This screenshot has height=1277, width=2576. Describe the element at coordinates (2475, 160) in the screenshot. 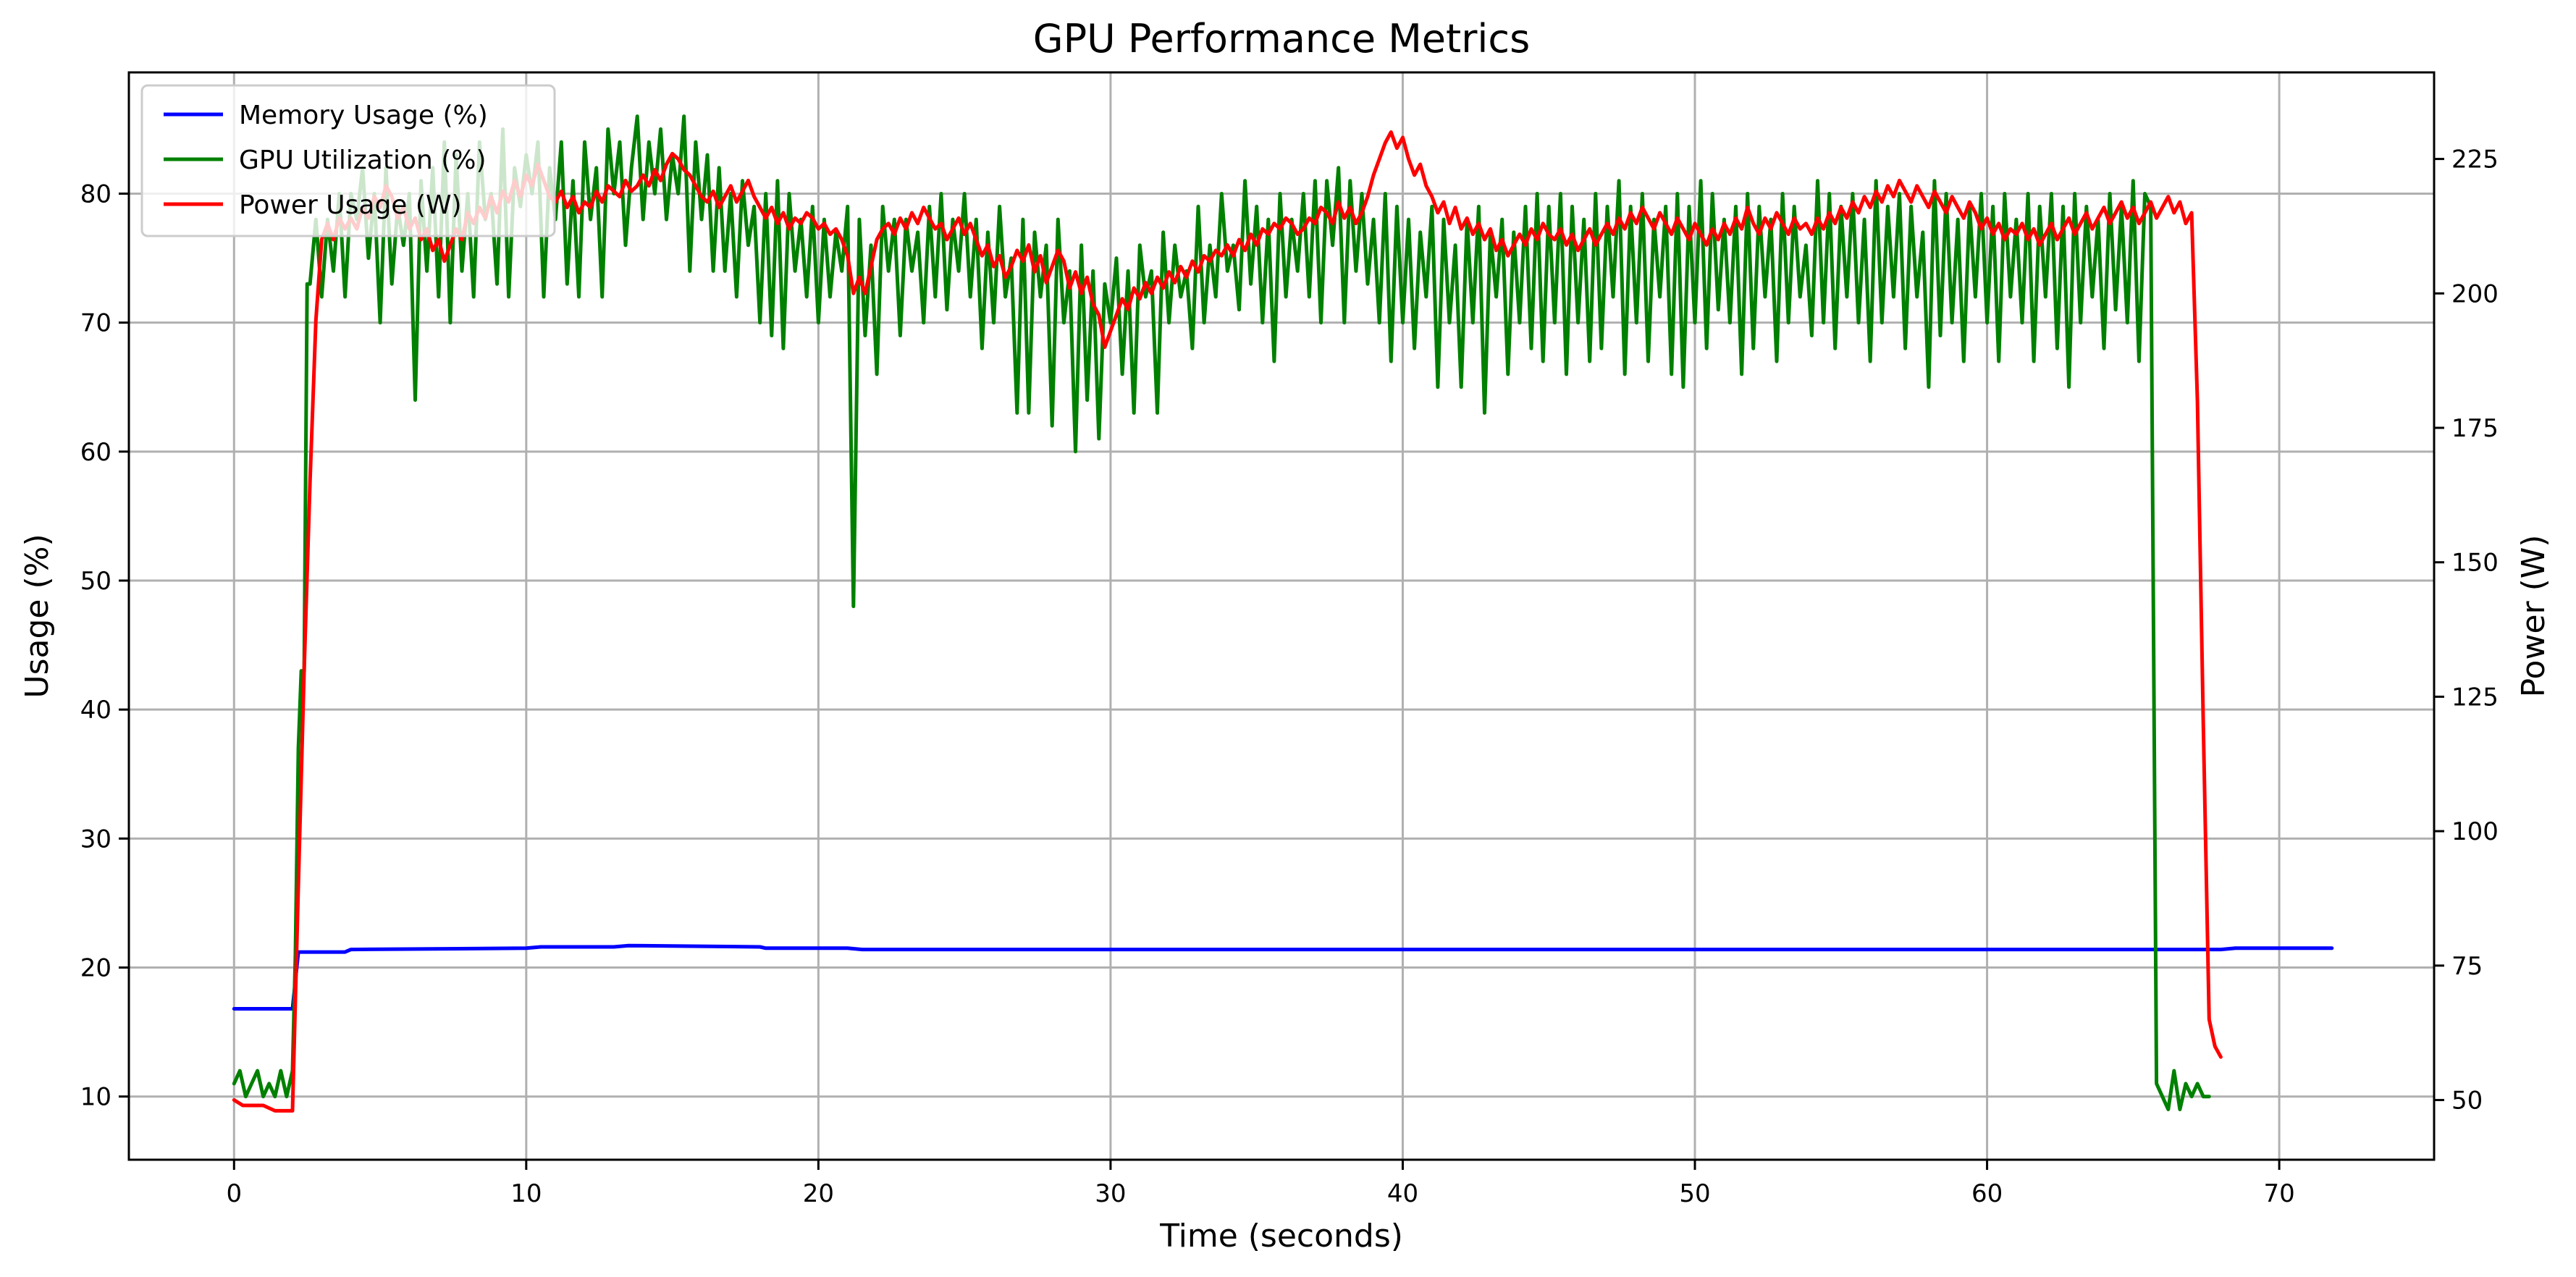

I see `y-right-tick-label: 225` at that location.